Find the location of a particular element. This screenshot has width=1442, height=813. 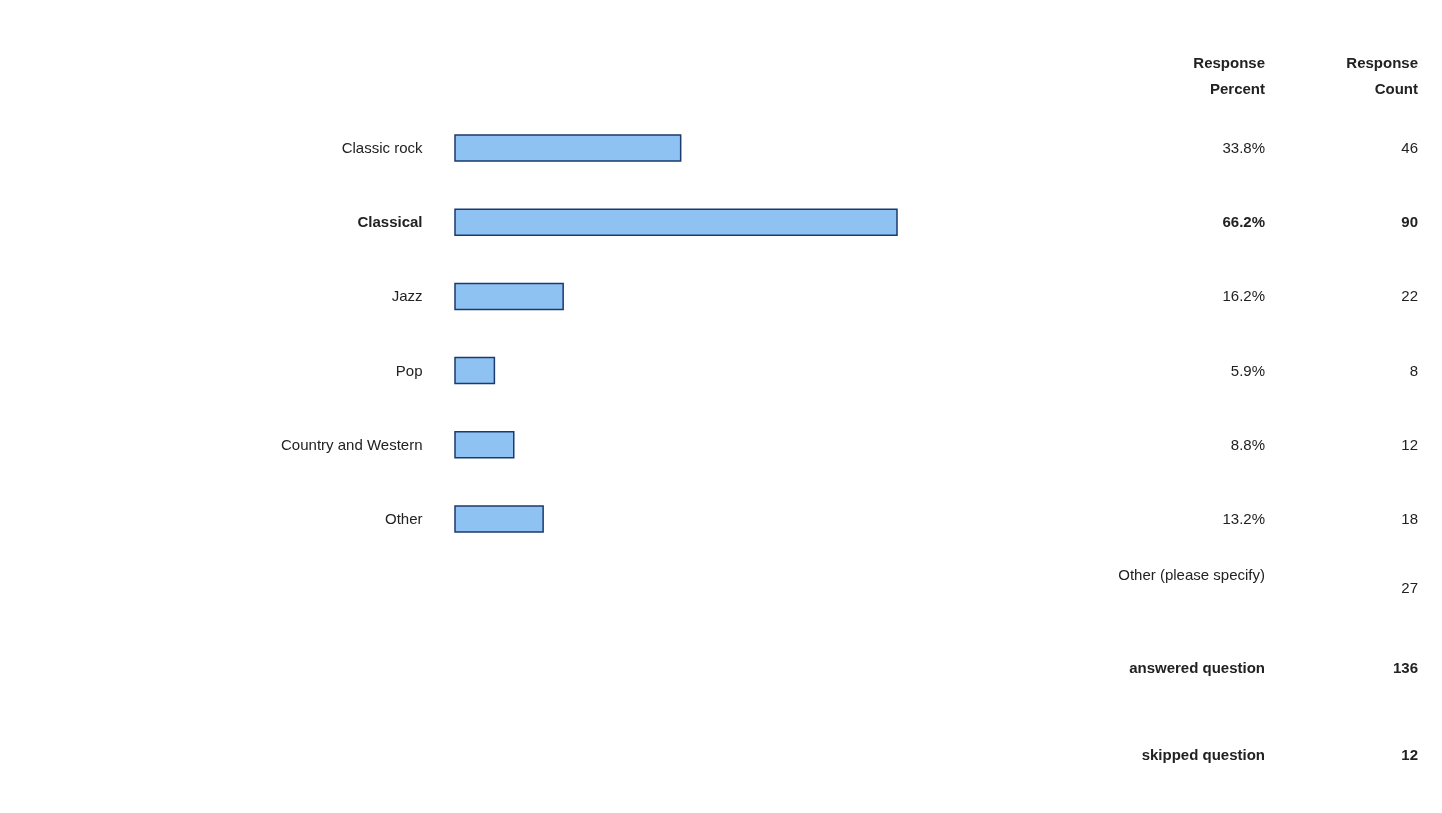

text: skipped question is located at coordinates (1203, 754).